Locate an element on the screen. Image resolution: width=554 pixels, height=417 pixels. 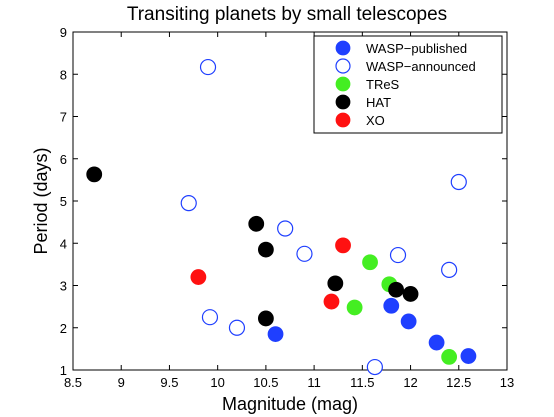
x-tick-label: 8.5 is located at coordinates (73, 382).